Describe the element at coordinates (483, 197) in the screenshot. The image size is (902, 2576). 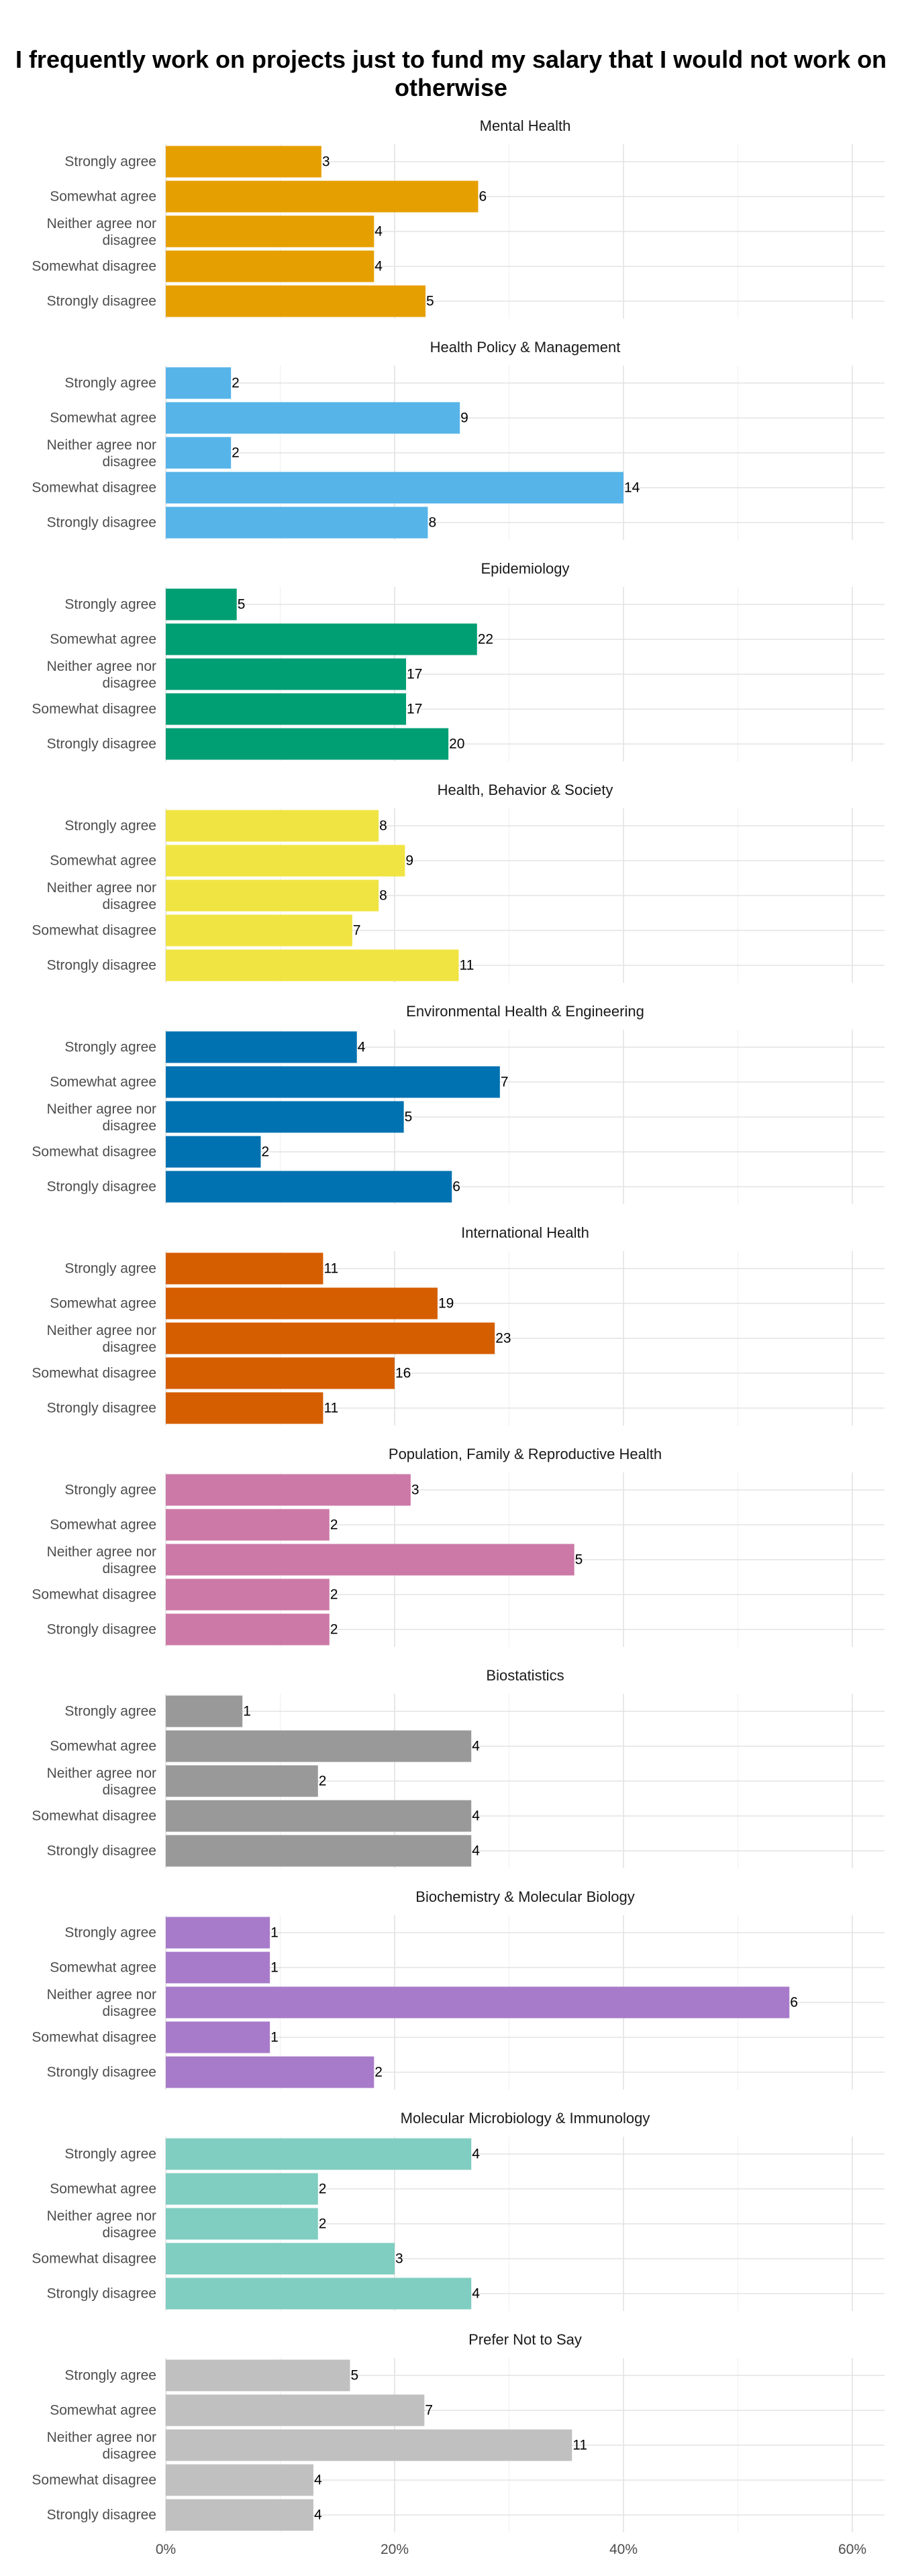
I see `data-label: 6` at that location.